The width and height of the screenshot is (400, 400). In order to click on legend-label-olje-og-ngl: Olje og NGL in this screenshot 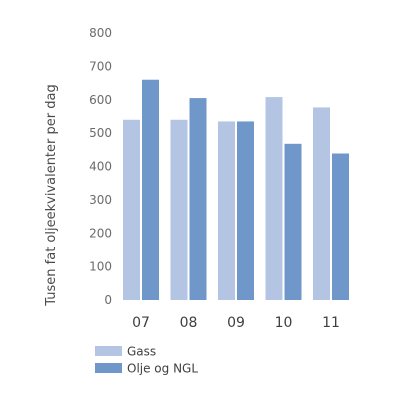, I will do `click(162, 369)`.